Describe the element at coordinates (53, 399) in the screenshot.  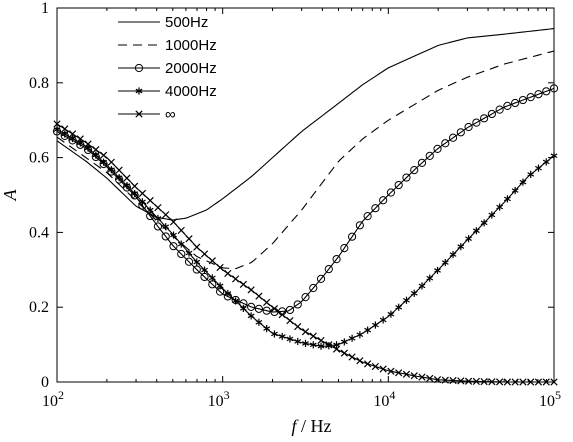
I see `x-tick-label: 10²` at that location.